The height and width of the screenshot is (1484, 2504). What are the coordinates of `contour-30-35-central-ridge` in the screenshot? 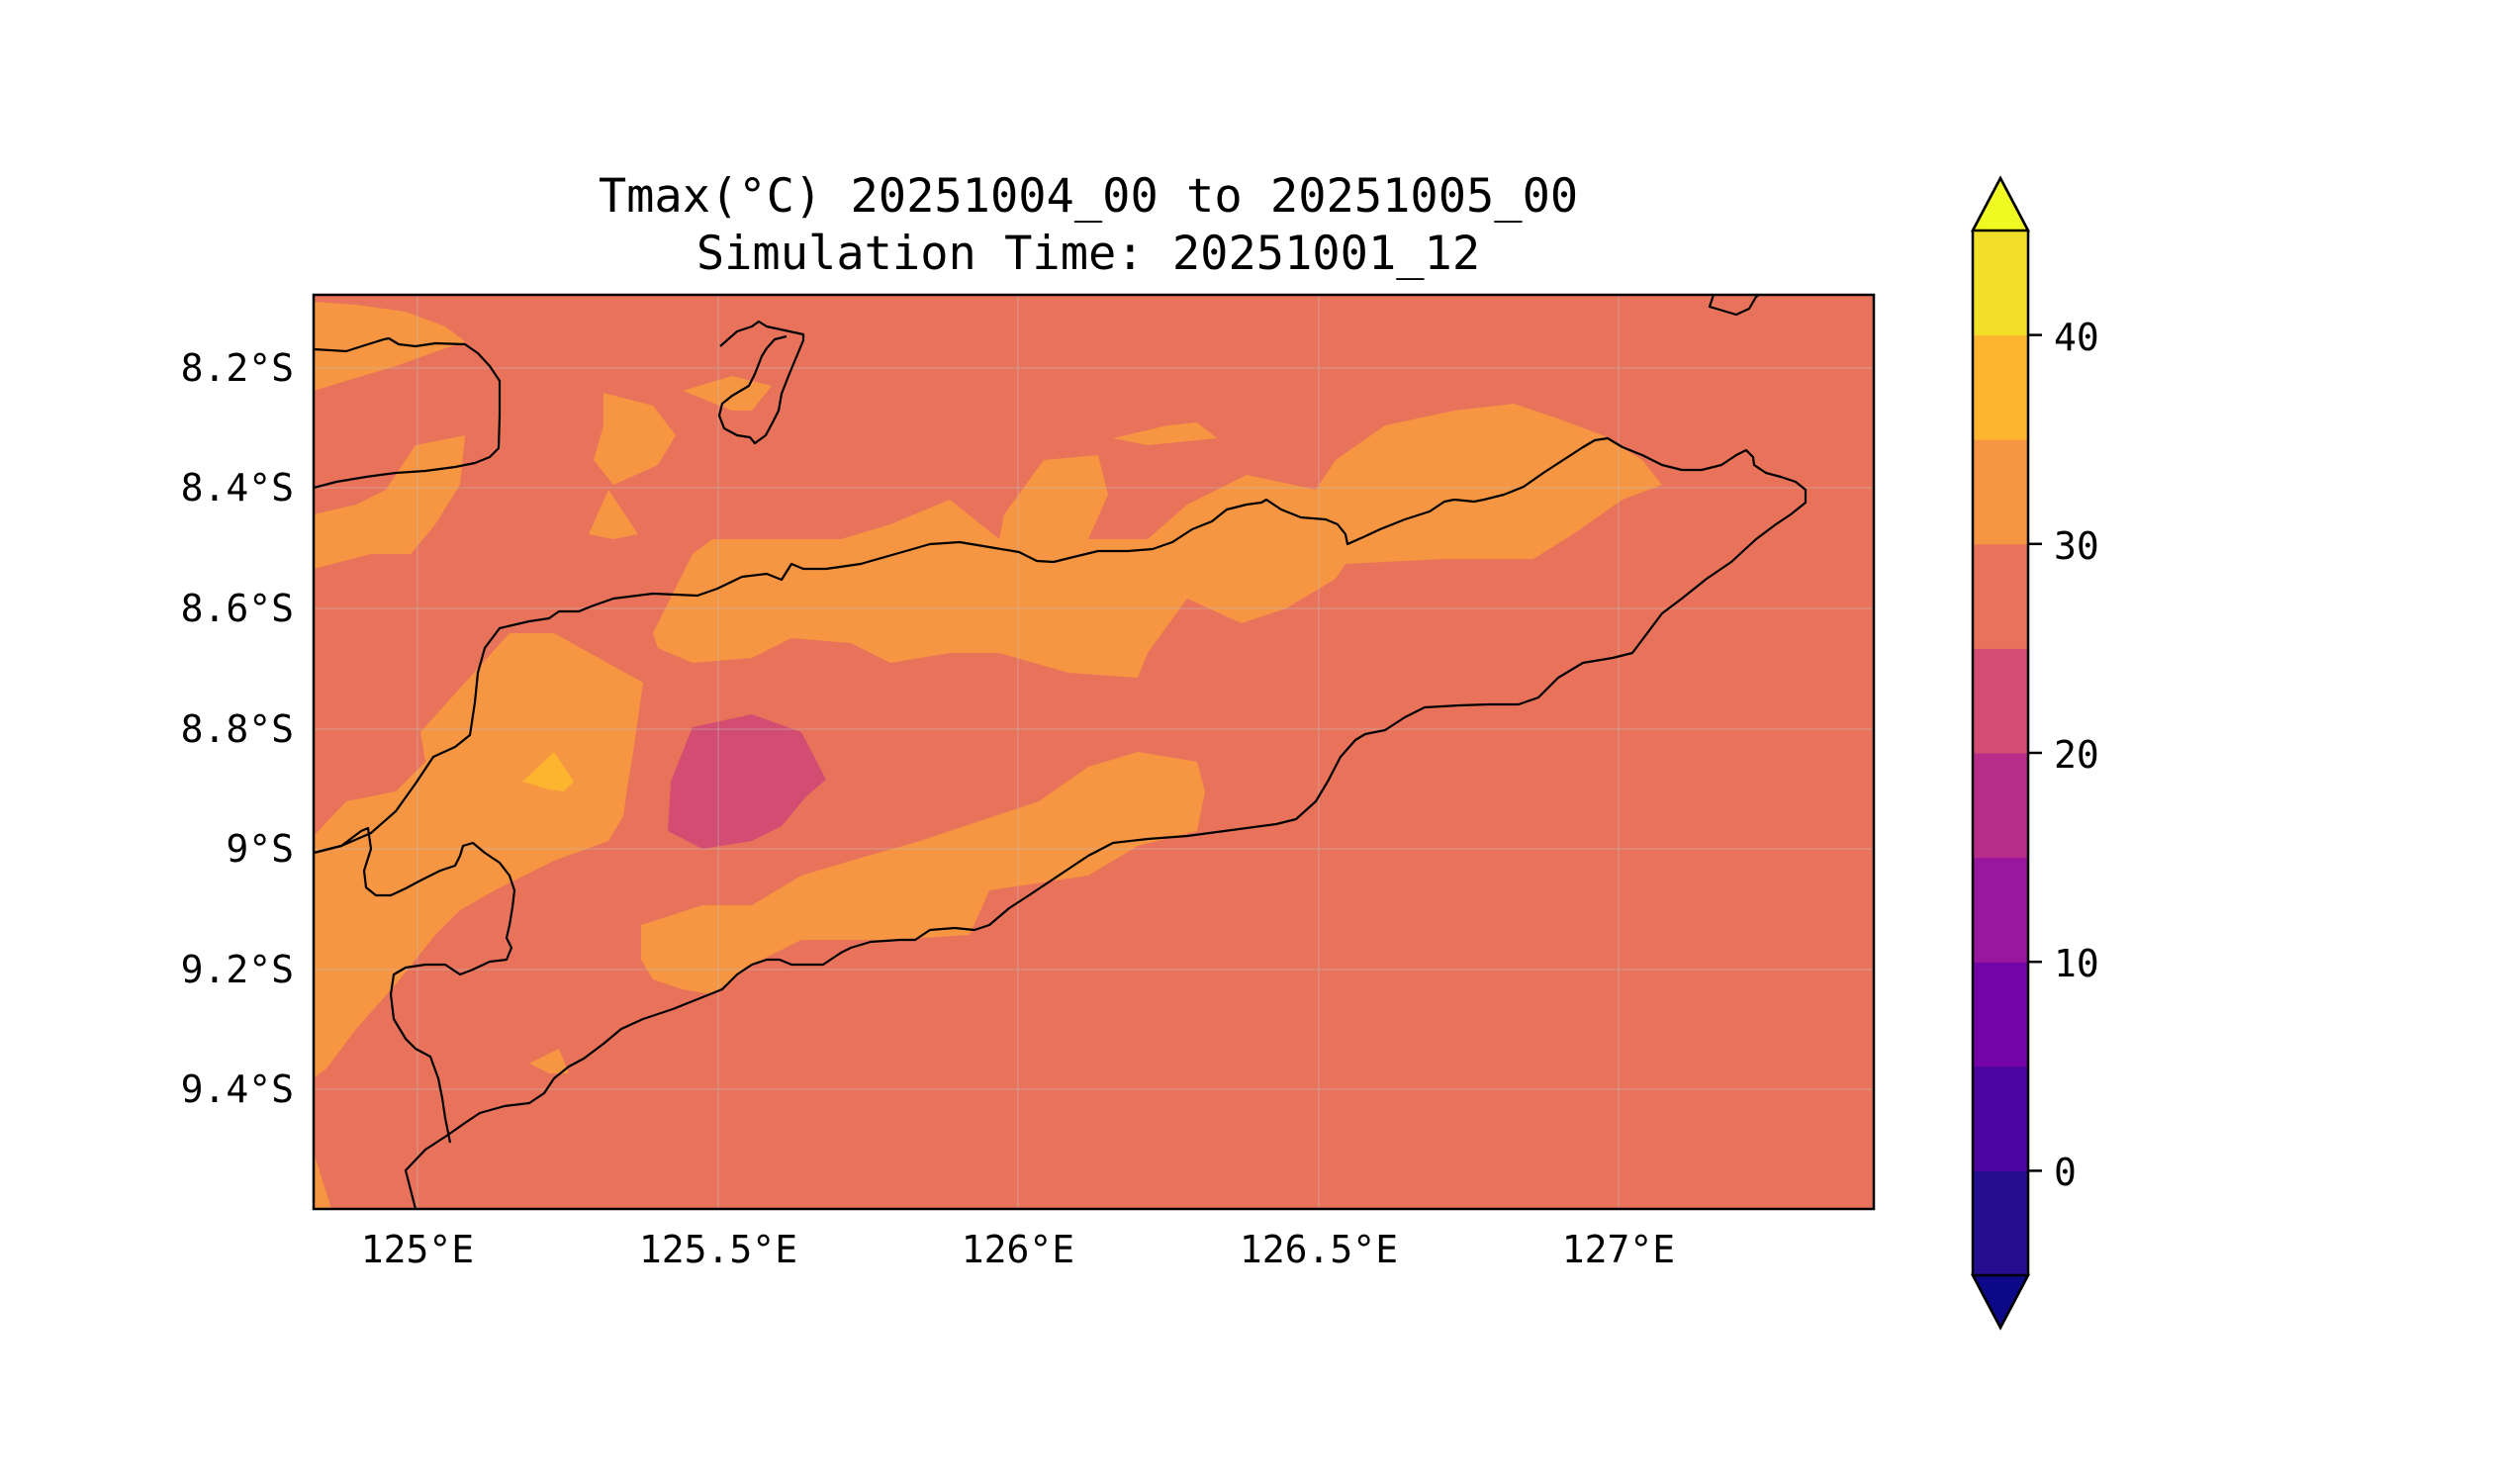 It's located at (1157, 541).